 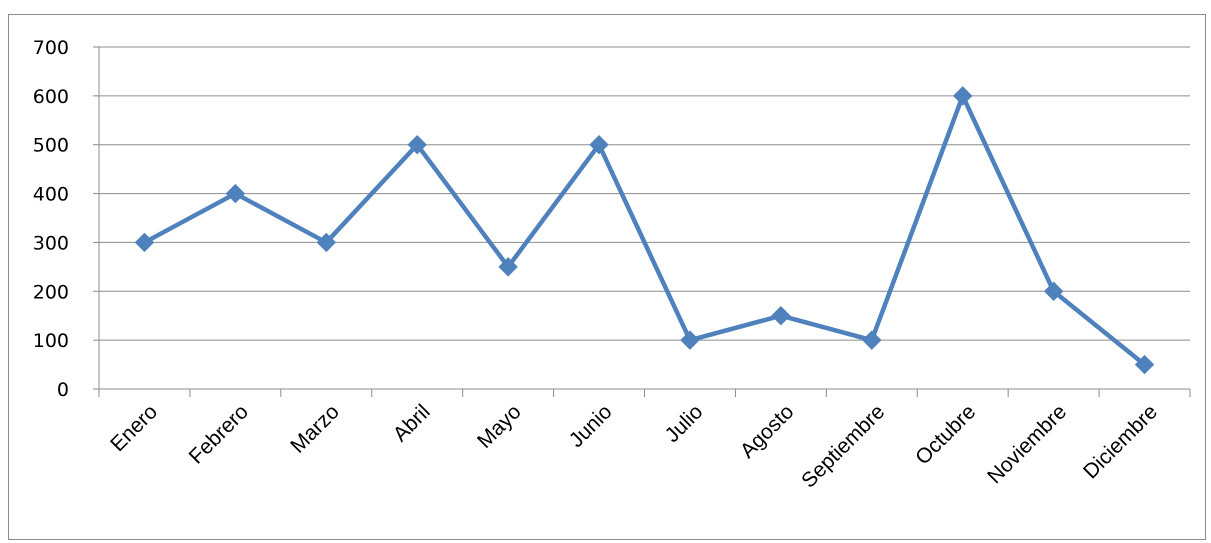 I want to click on y-tick-label: 200, so click(x=51, y=292).